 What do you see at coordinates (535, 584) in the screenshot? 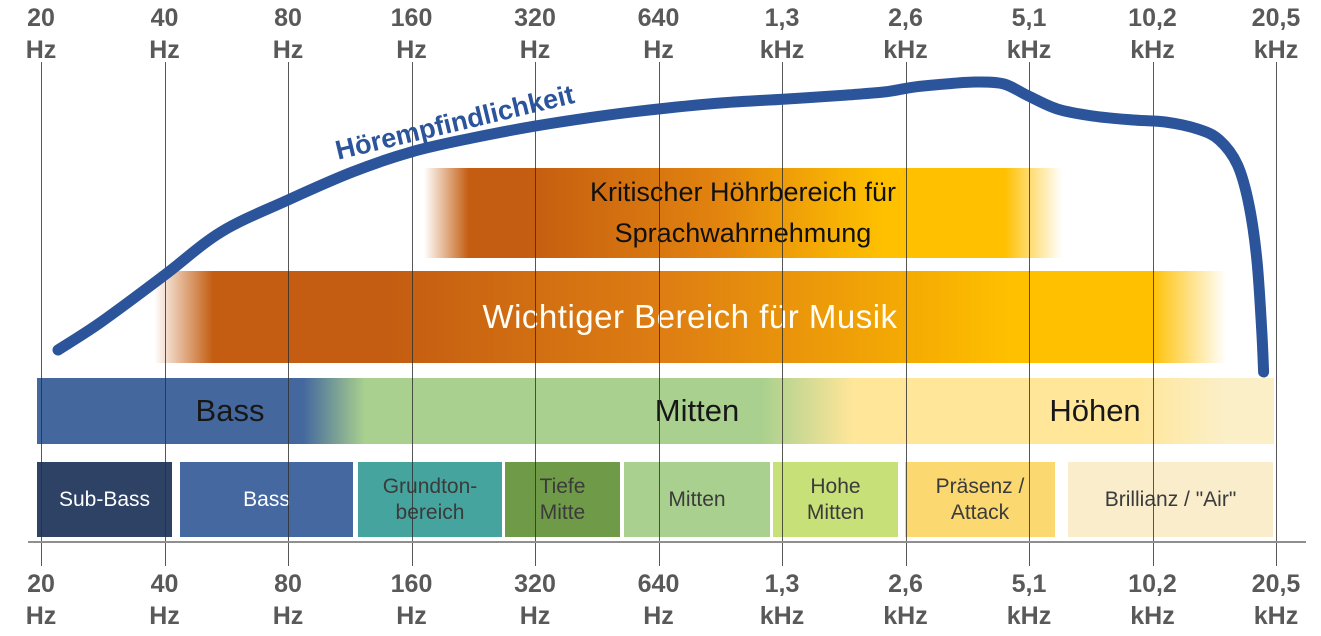
I see `bottom-axis-value: 320` at bounding box center [535, 584].